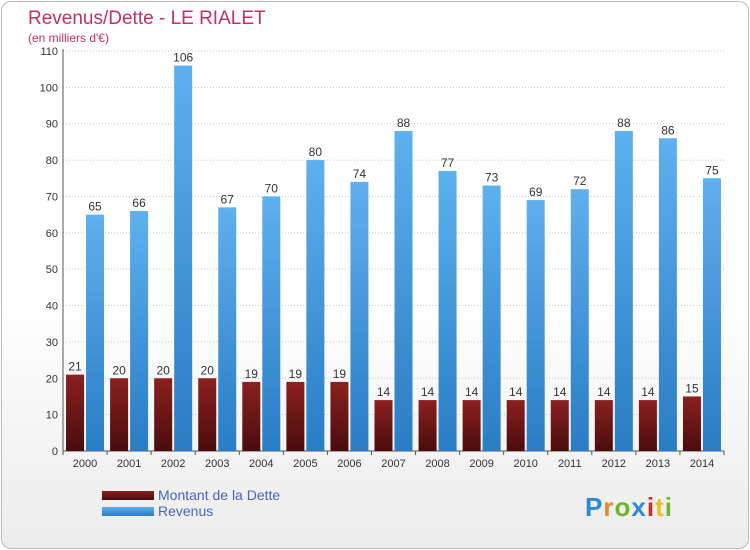 Image resolution: width=750 pixels, height=550 pixels. Describe the element at coordinates (55, 452) in the screenshot. I see `y-tick-label: 0` at that location.